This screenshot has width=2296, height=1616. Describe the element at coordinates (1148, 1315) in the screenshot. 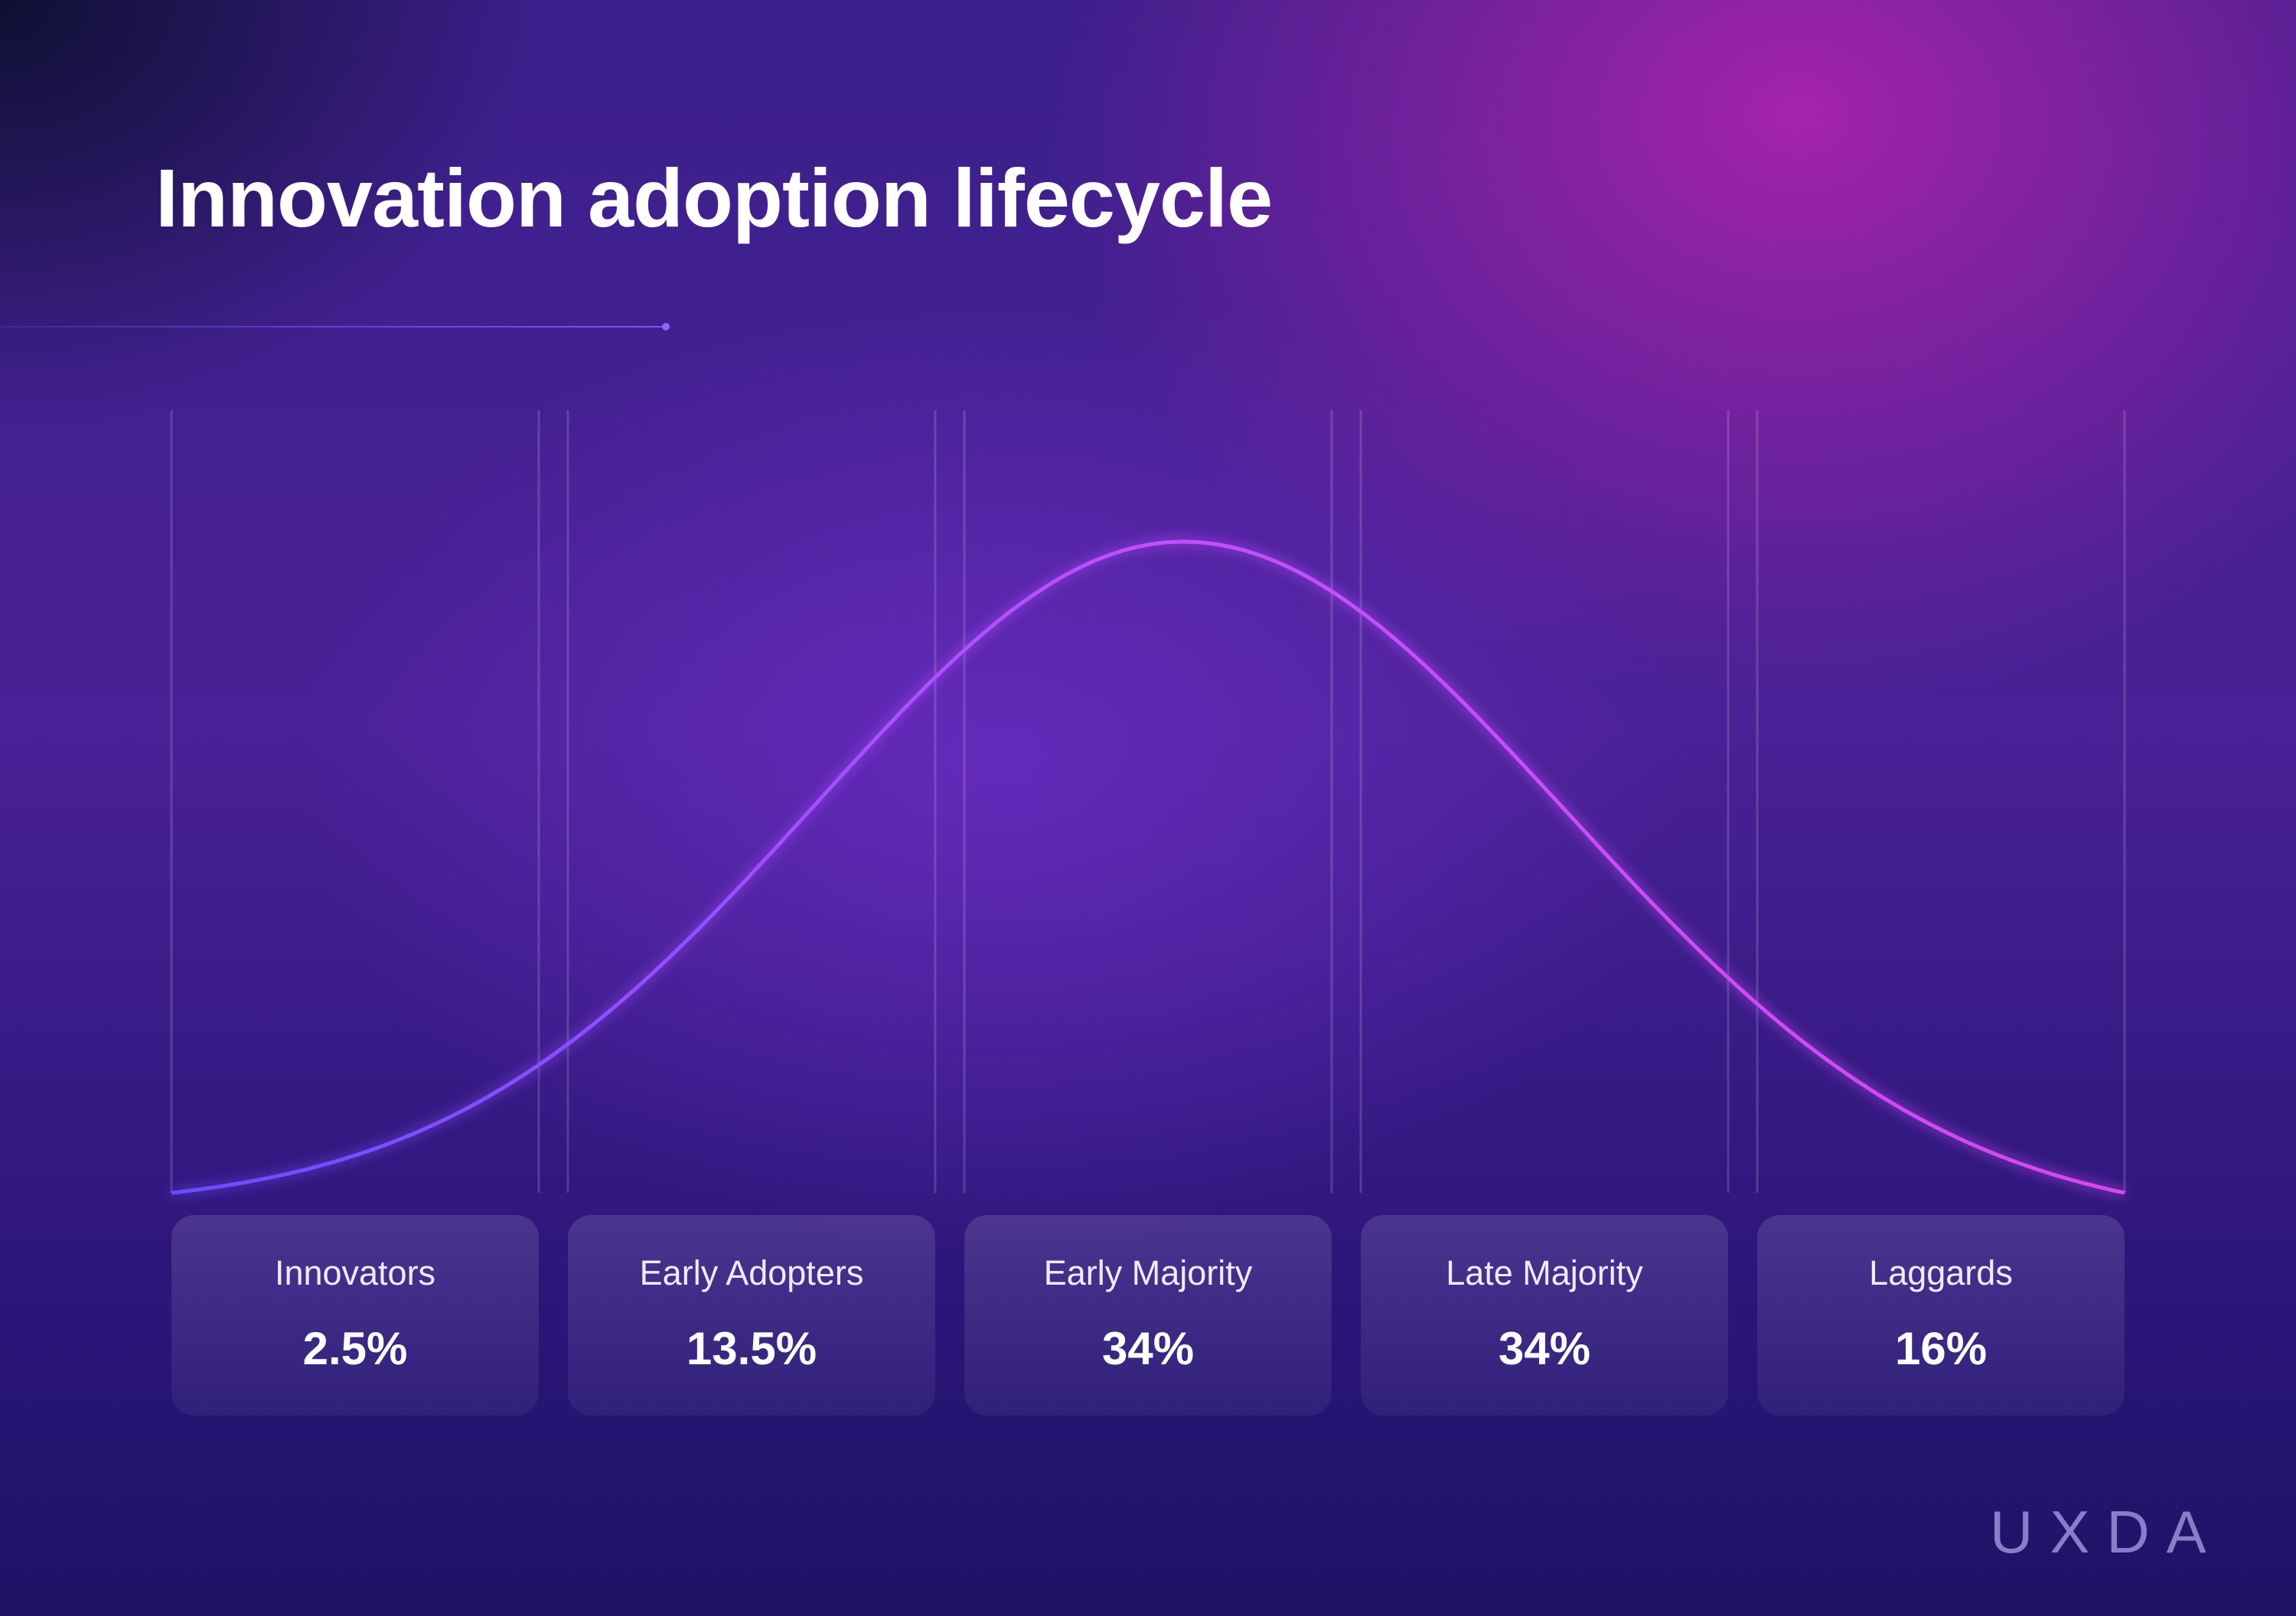

I see `segment-card: Early Majority 34%` at that location.